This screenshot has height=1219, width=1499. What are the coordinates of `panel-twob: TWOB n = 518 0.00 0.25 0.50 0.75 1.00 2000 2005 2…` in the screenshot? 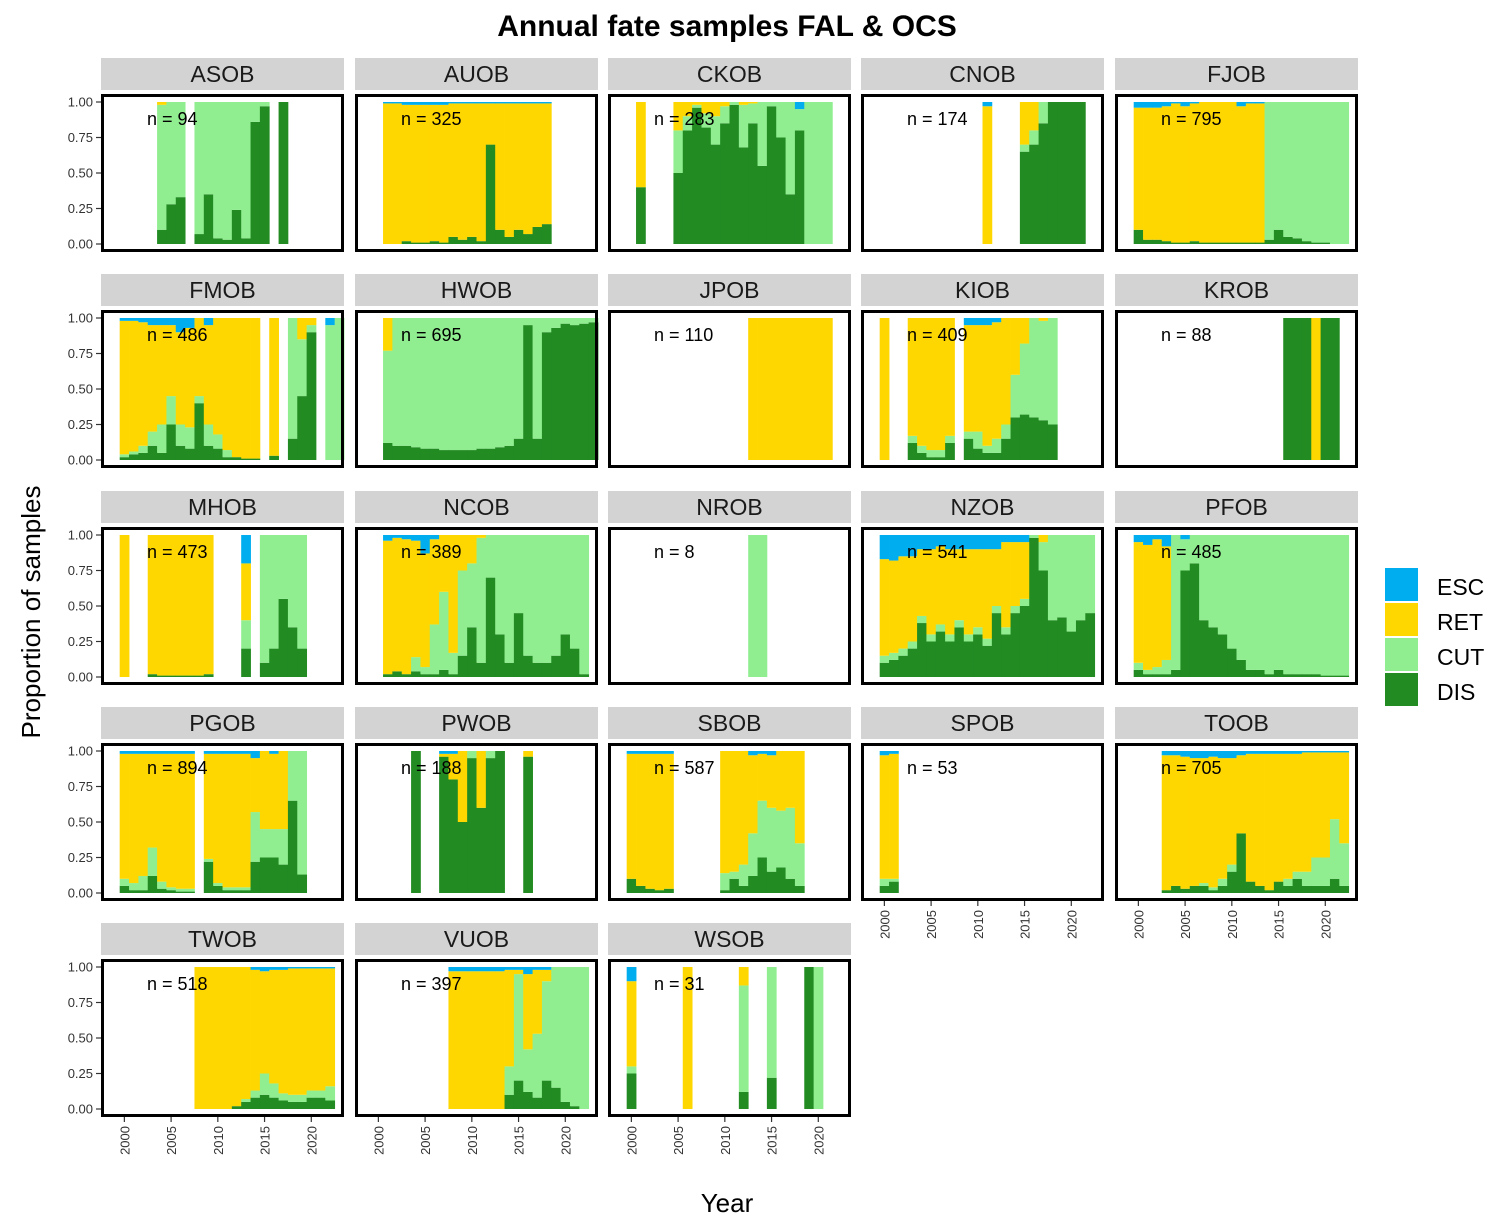 It's located at (206, 1039).